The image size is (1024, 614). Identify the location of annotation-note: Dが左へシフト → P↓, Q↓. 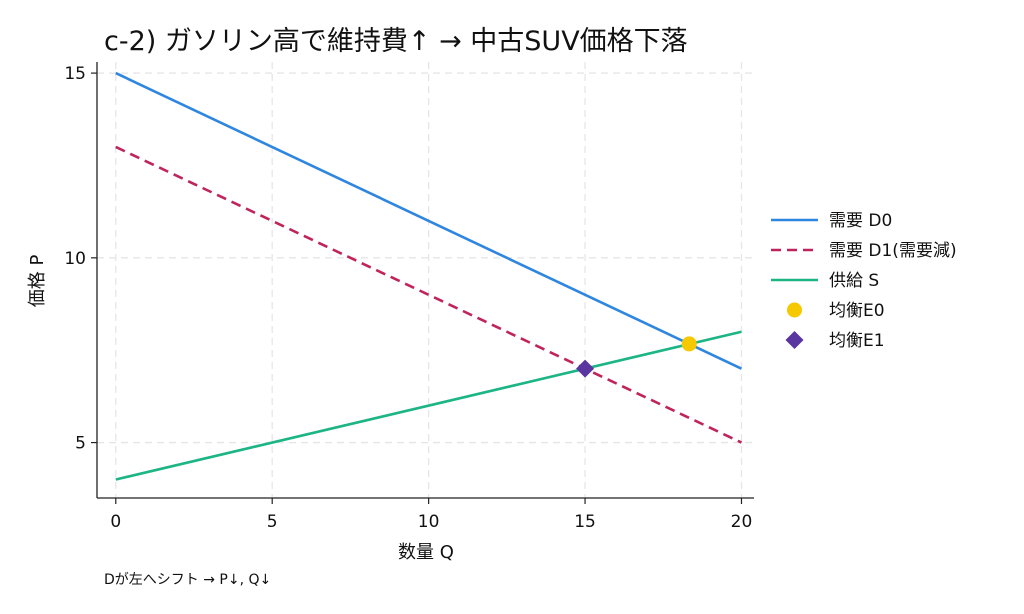
(187, 580).